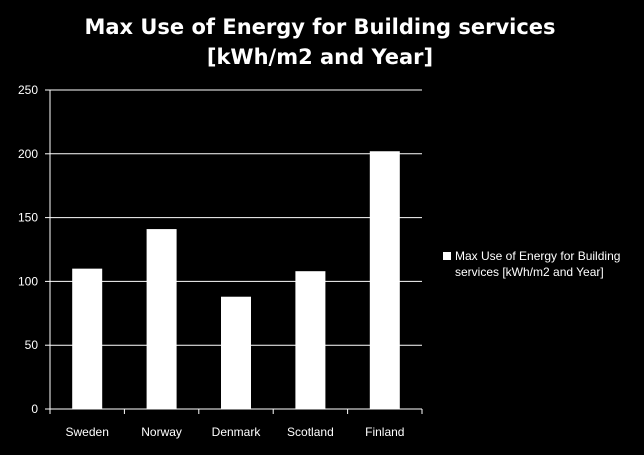  What do you see at coordinates (32, 345) in the screenshot?
I see `y-tick-label: 50` at bounding box center [32, 345].